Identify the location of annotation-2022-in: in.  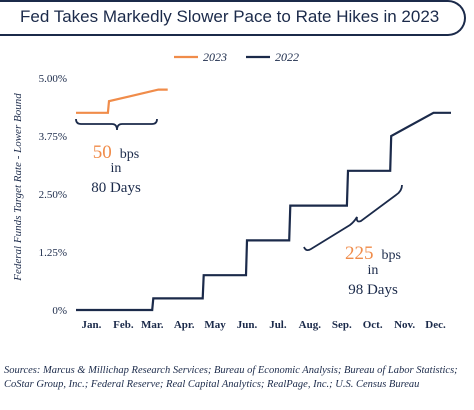
(373, 270).